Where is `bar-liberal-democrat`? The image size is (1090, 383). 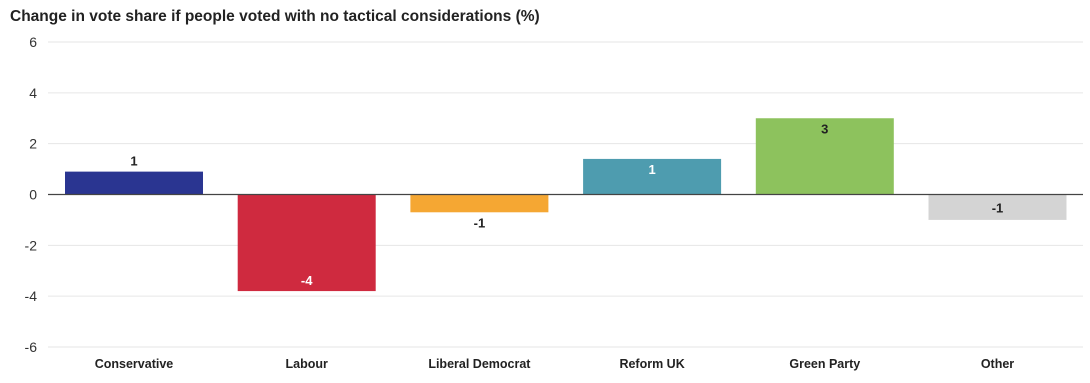 bar-liberal-democrat is located at coordinates (479, 203).